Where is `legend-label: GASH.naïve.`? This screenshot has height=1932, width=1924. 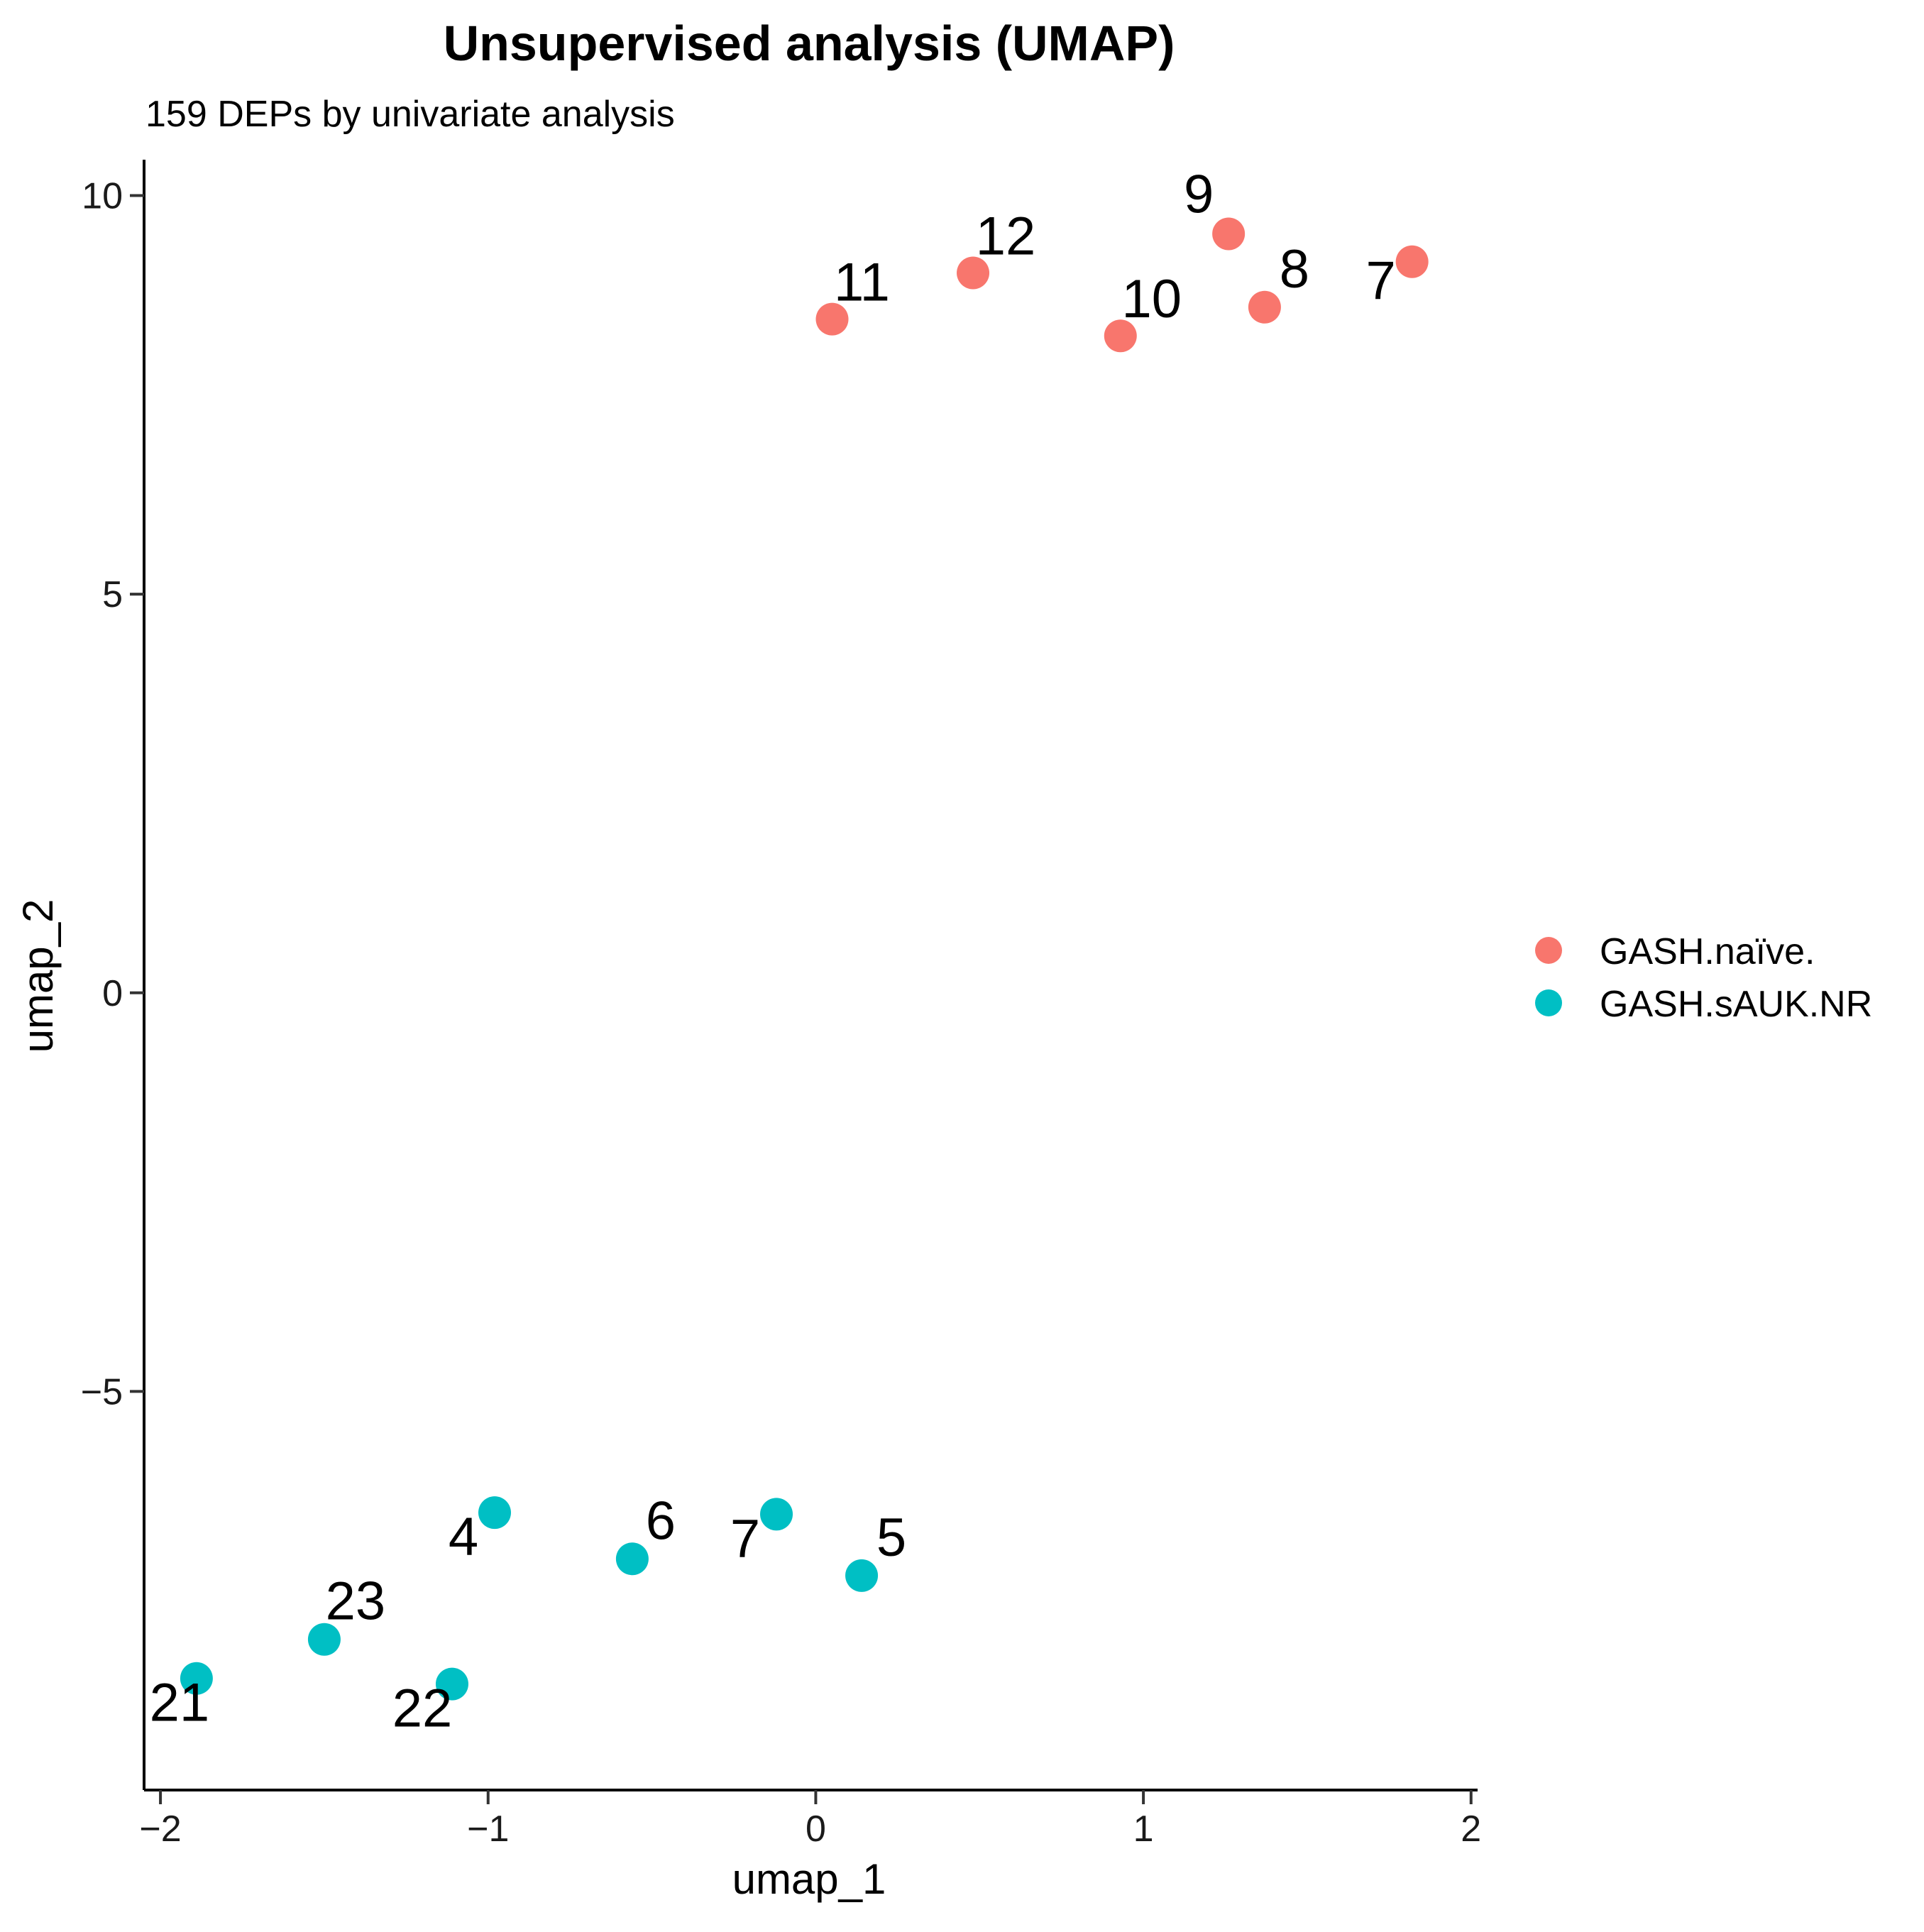 legend-label: GASH.naïve. is located at coordinates (1707, 951).